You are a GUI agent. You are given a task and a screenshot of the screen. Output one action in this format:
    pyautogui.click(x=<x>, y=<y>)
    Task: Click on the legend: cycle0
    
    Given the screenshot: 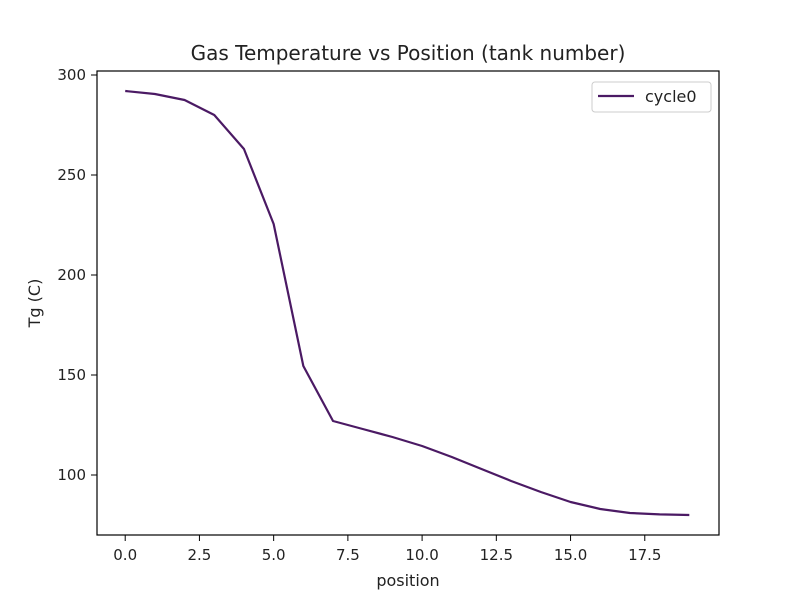 What is the action you would take?
    pyautogui.click(x=651, y=97)
    